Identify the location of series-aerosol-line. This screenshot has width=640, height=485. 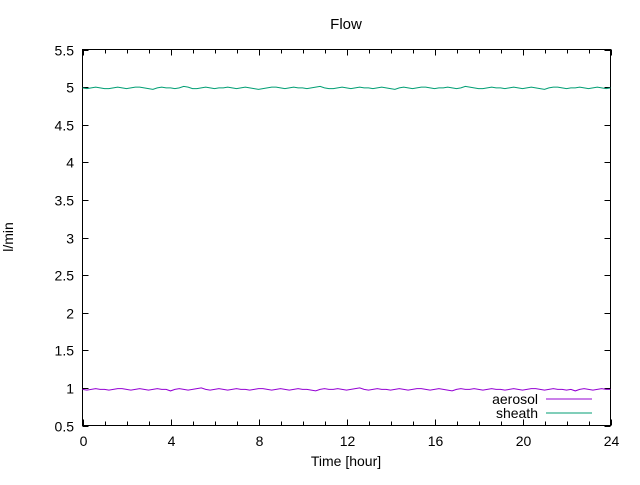
(346, 389).